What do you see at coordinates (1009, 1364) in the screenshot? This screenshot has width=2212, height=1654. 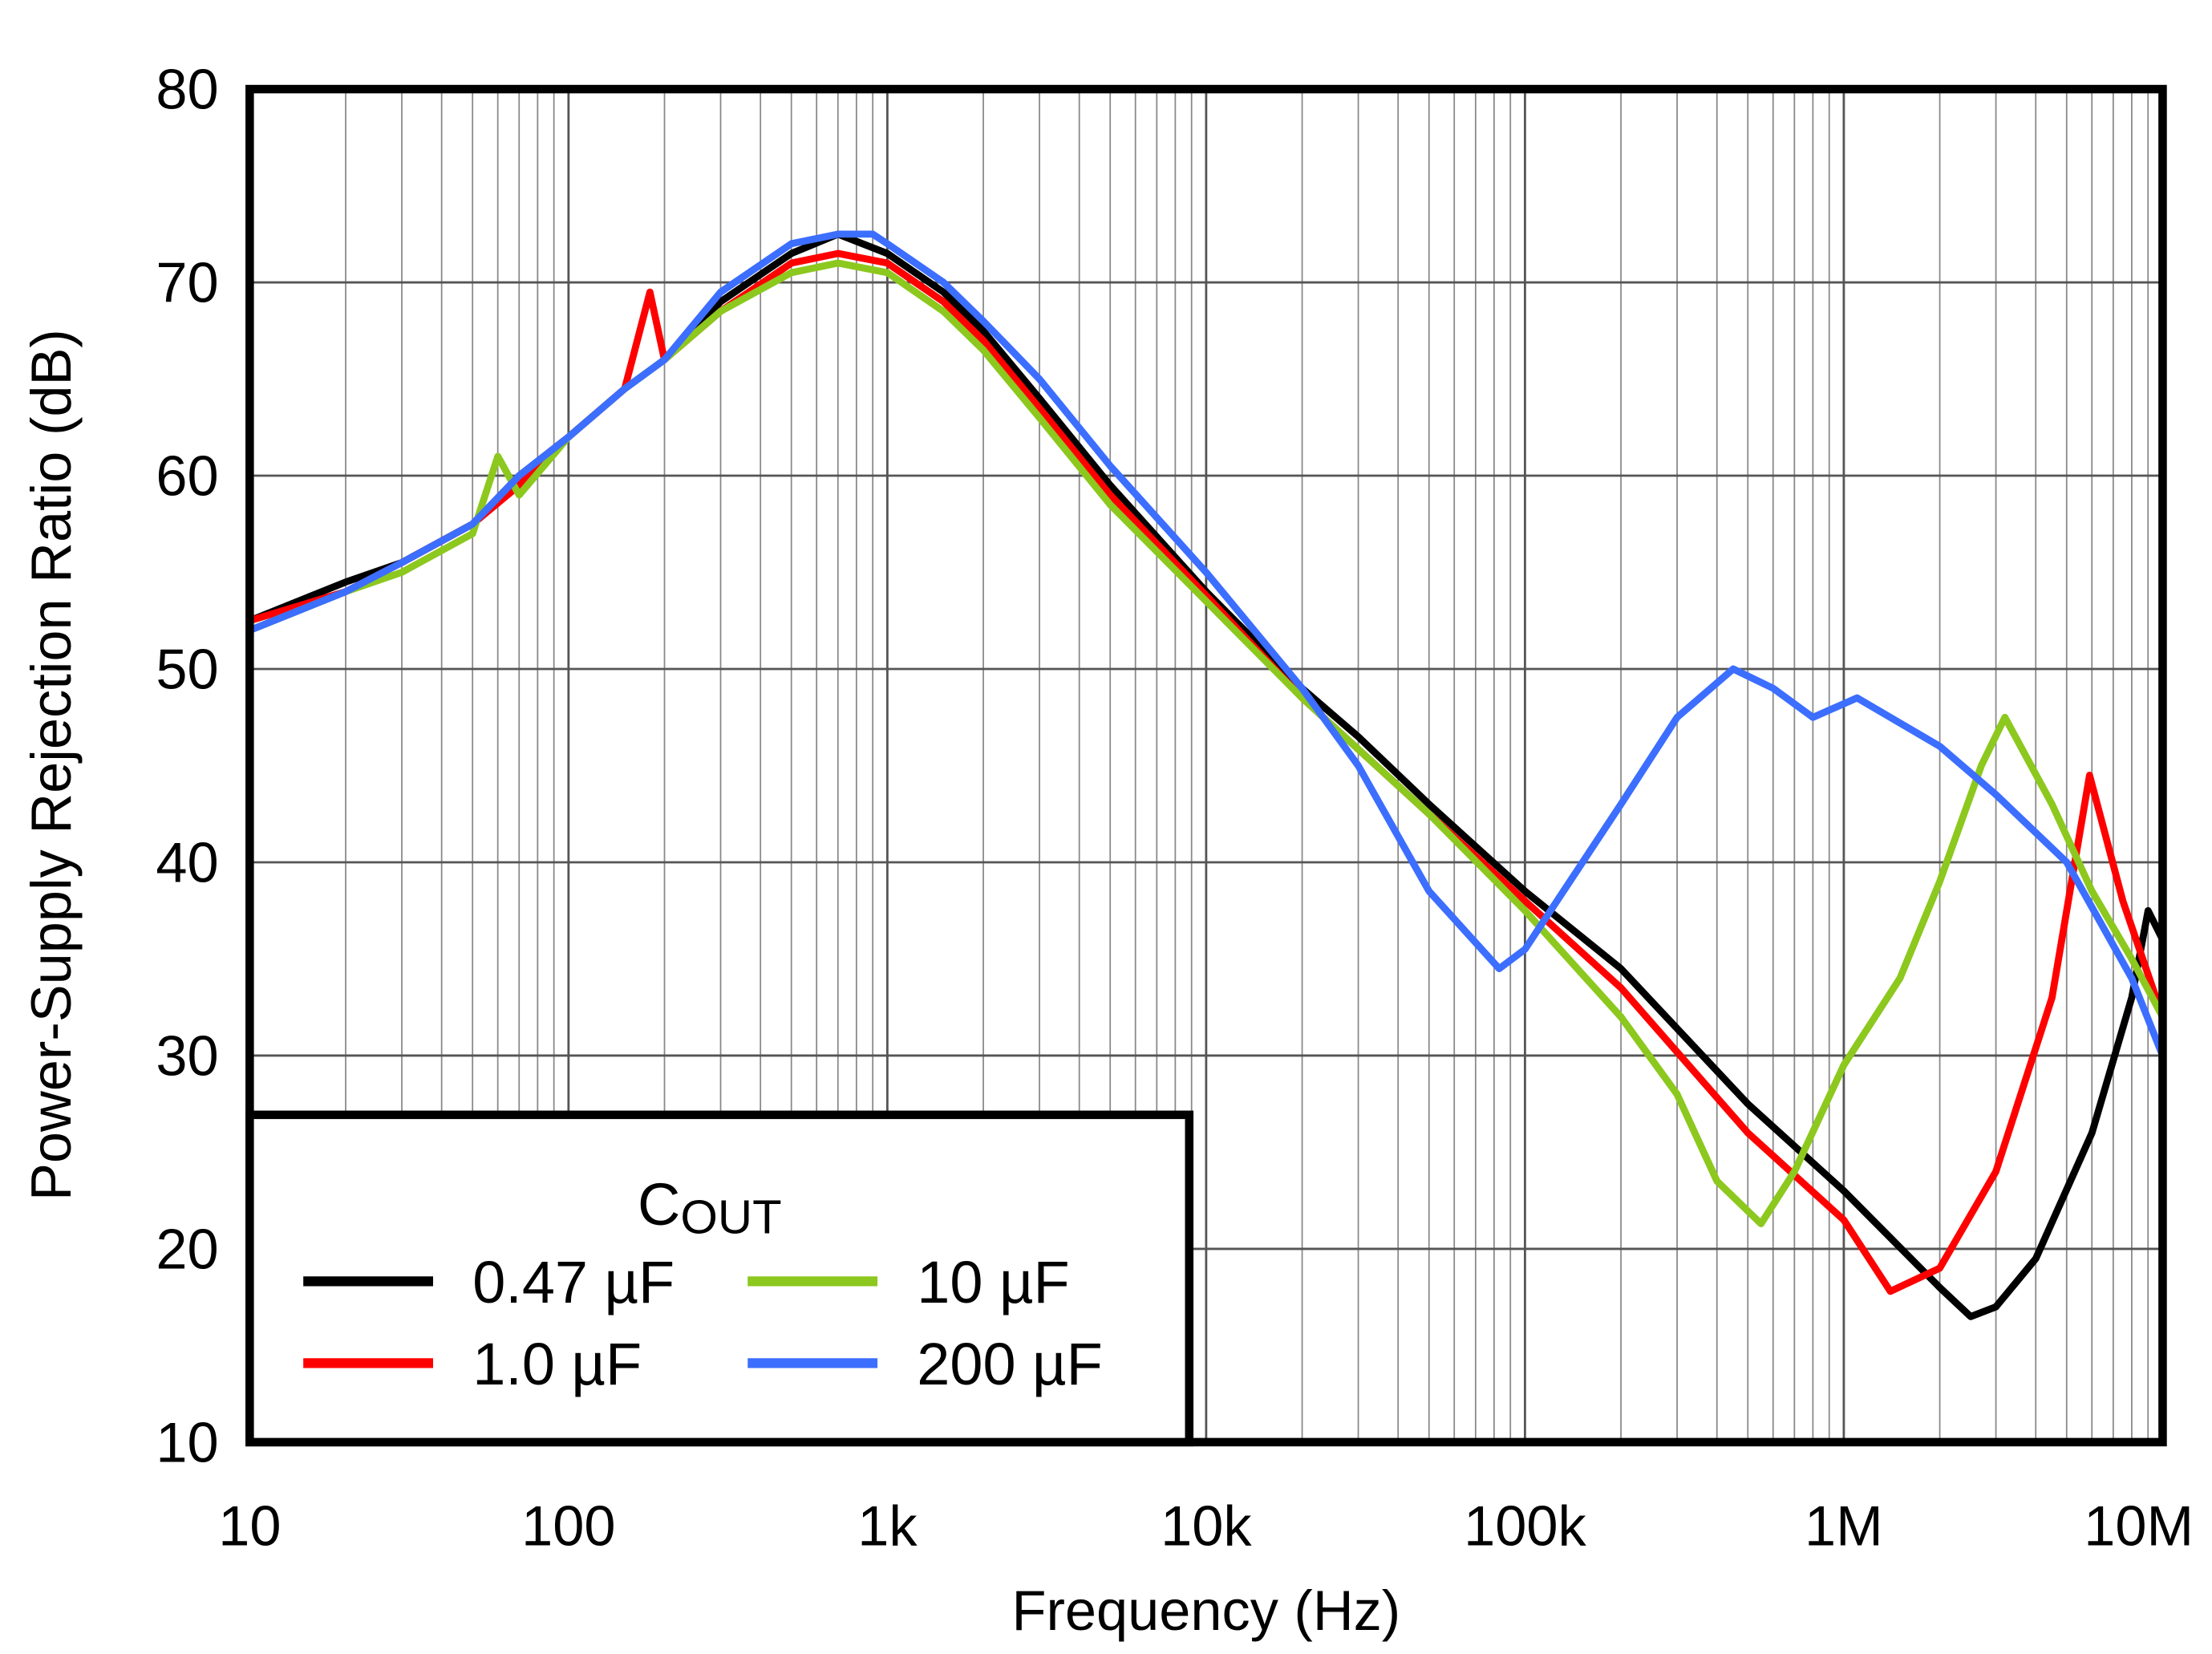 I see `legend-label: 200 µF` at bounding box center [1009, 1364].